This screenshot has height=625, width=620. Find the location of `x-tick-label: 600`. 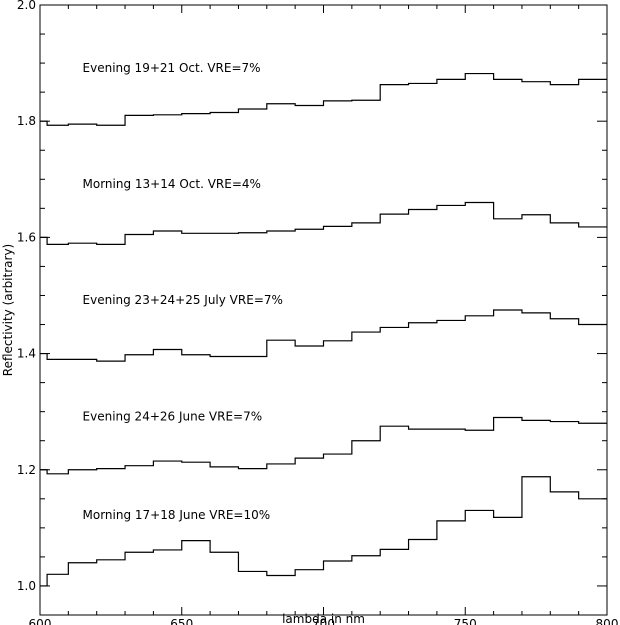

x-tick-label: 600 is located at coordinates (40, 621).